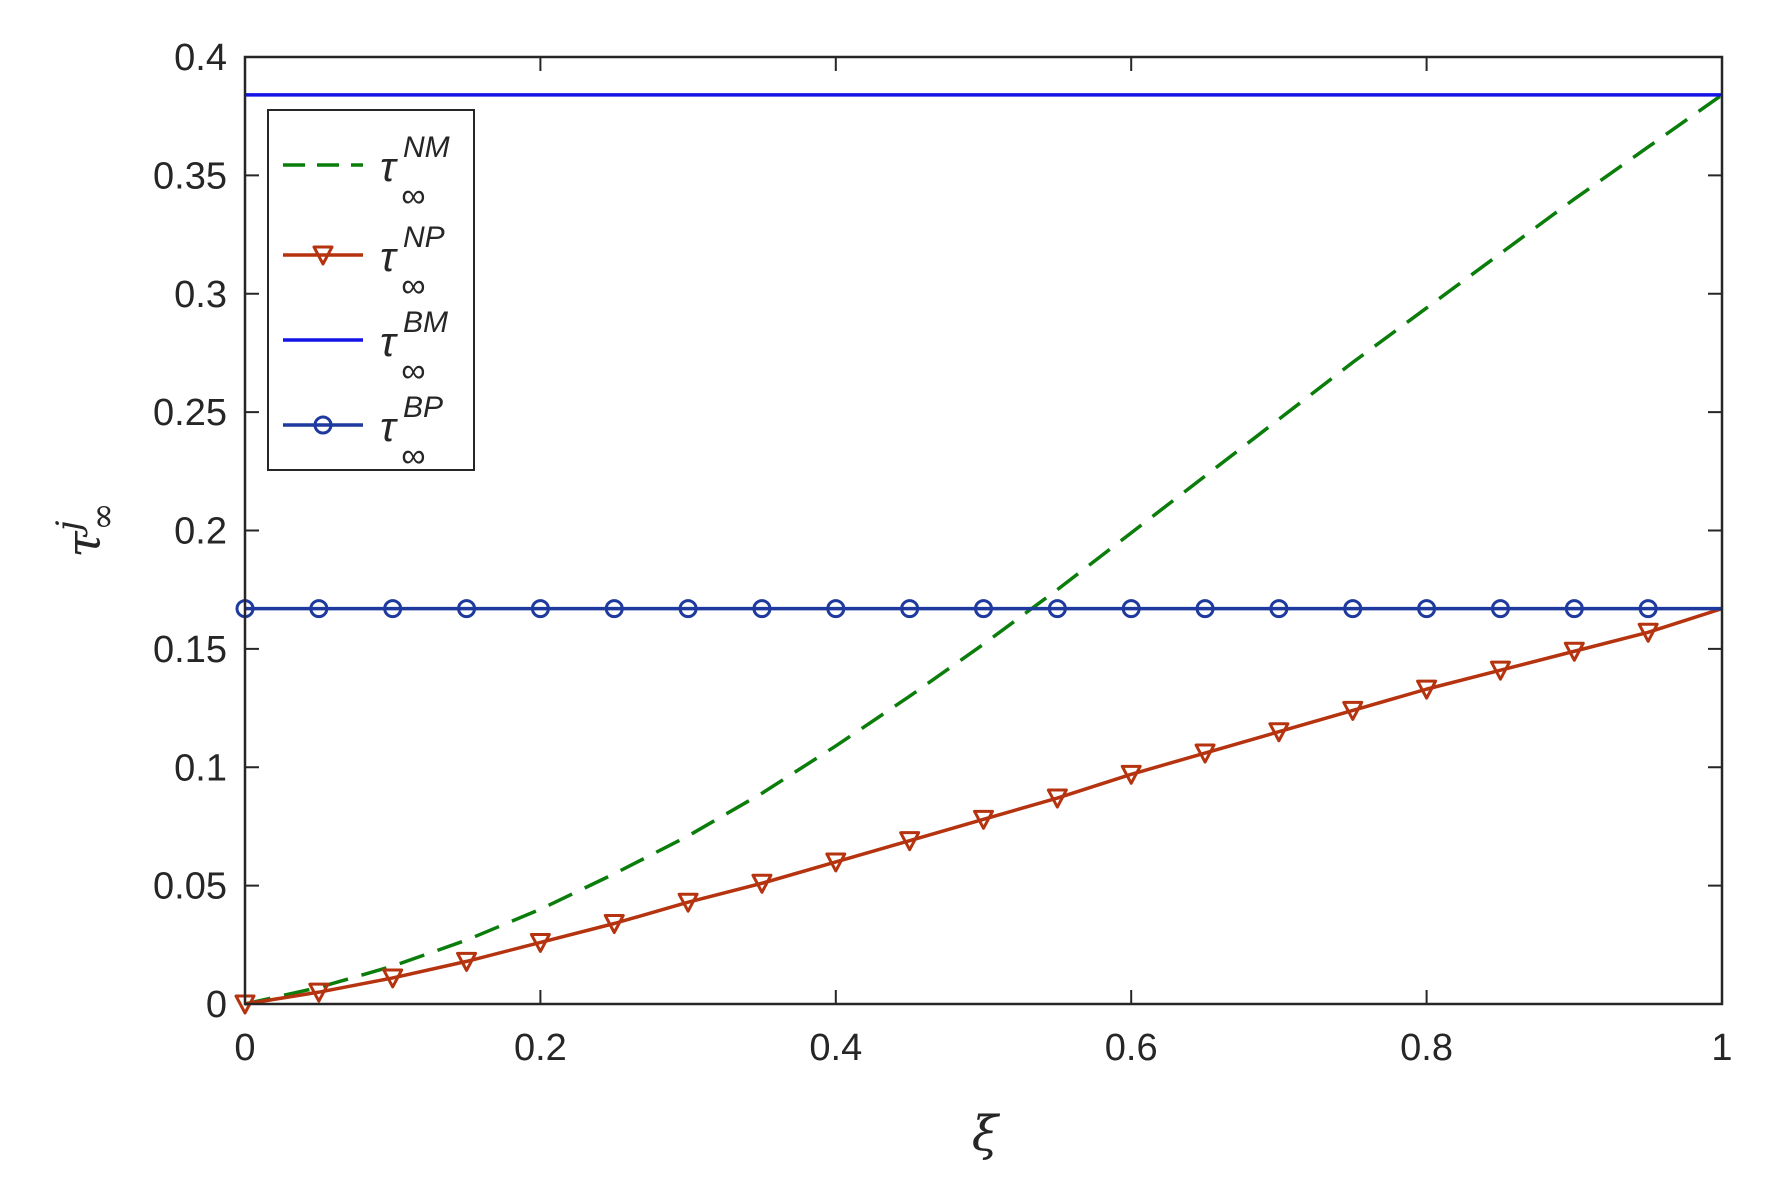 This screenshot has width=1765, height=1196. I want to click on svg-text: τj∞, so click(86, 529).